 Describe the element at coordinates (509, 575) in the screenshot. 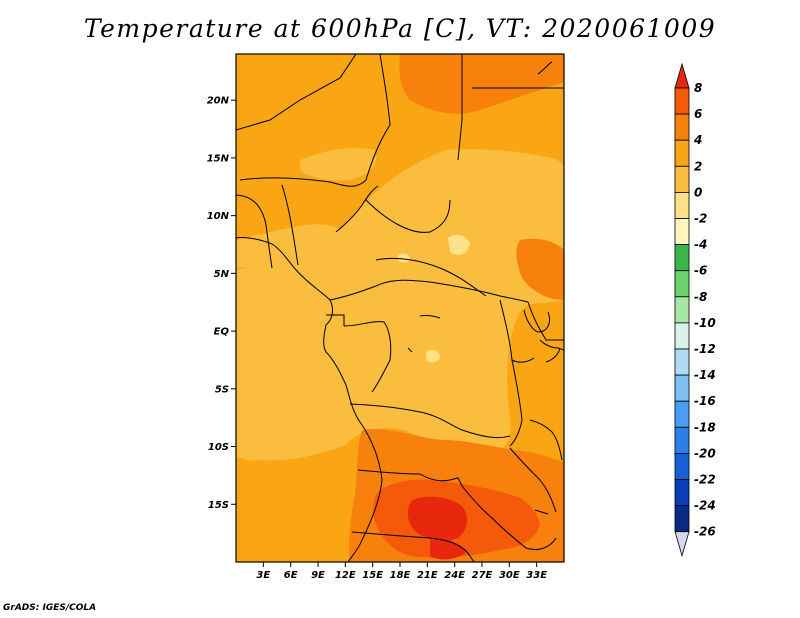

I see `x-tick-label: 30E` at that location.